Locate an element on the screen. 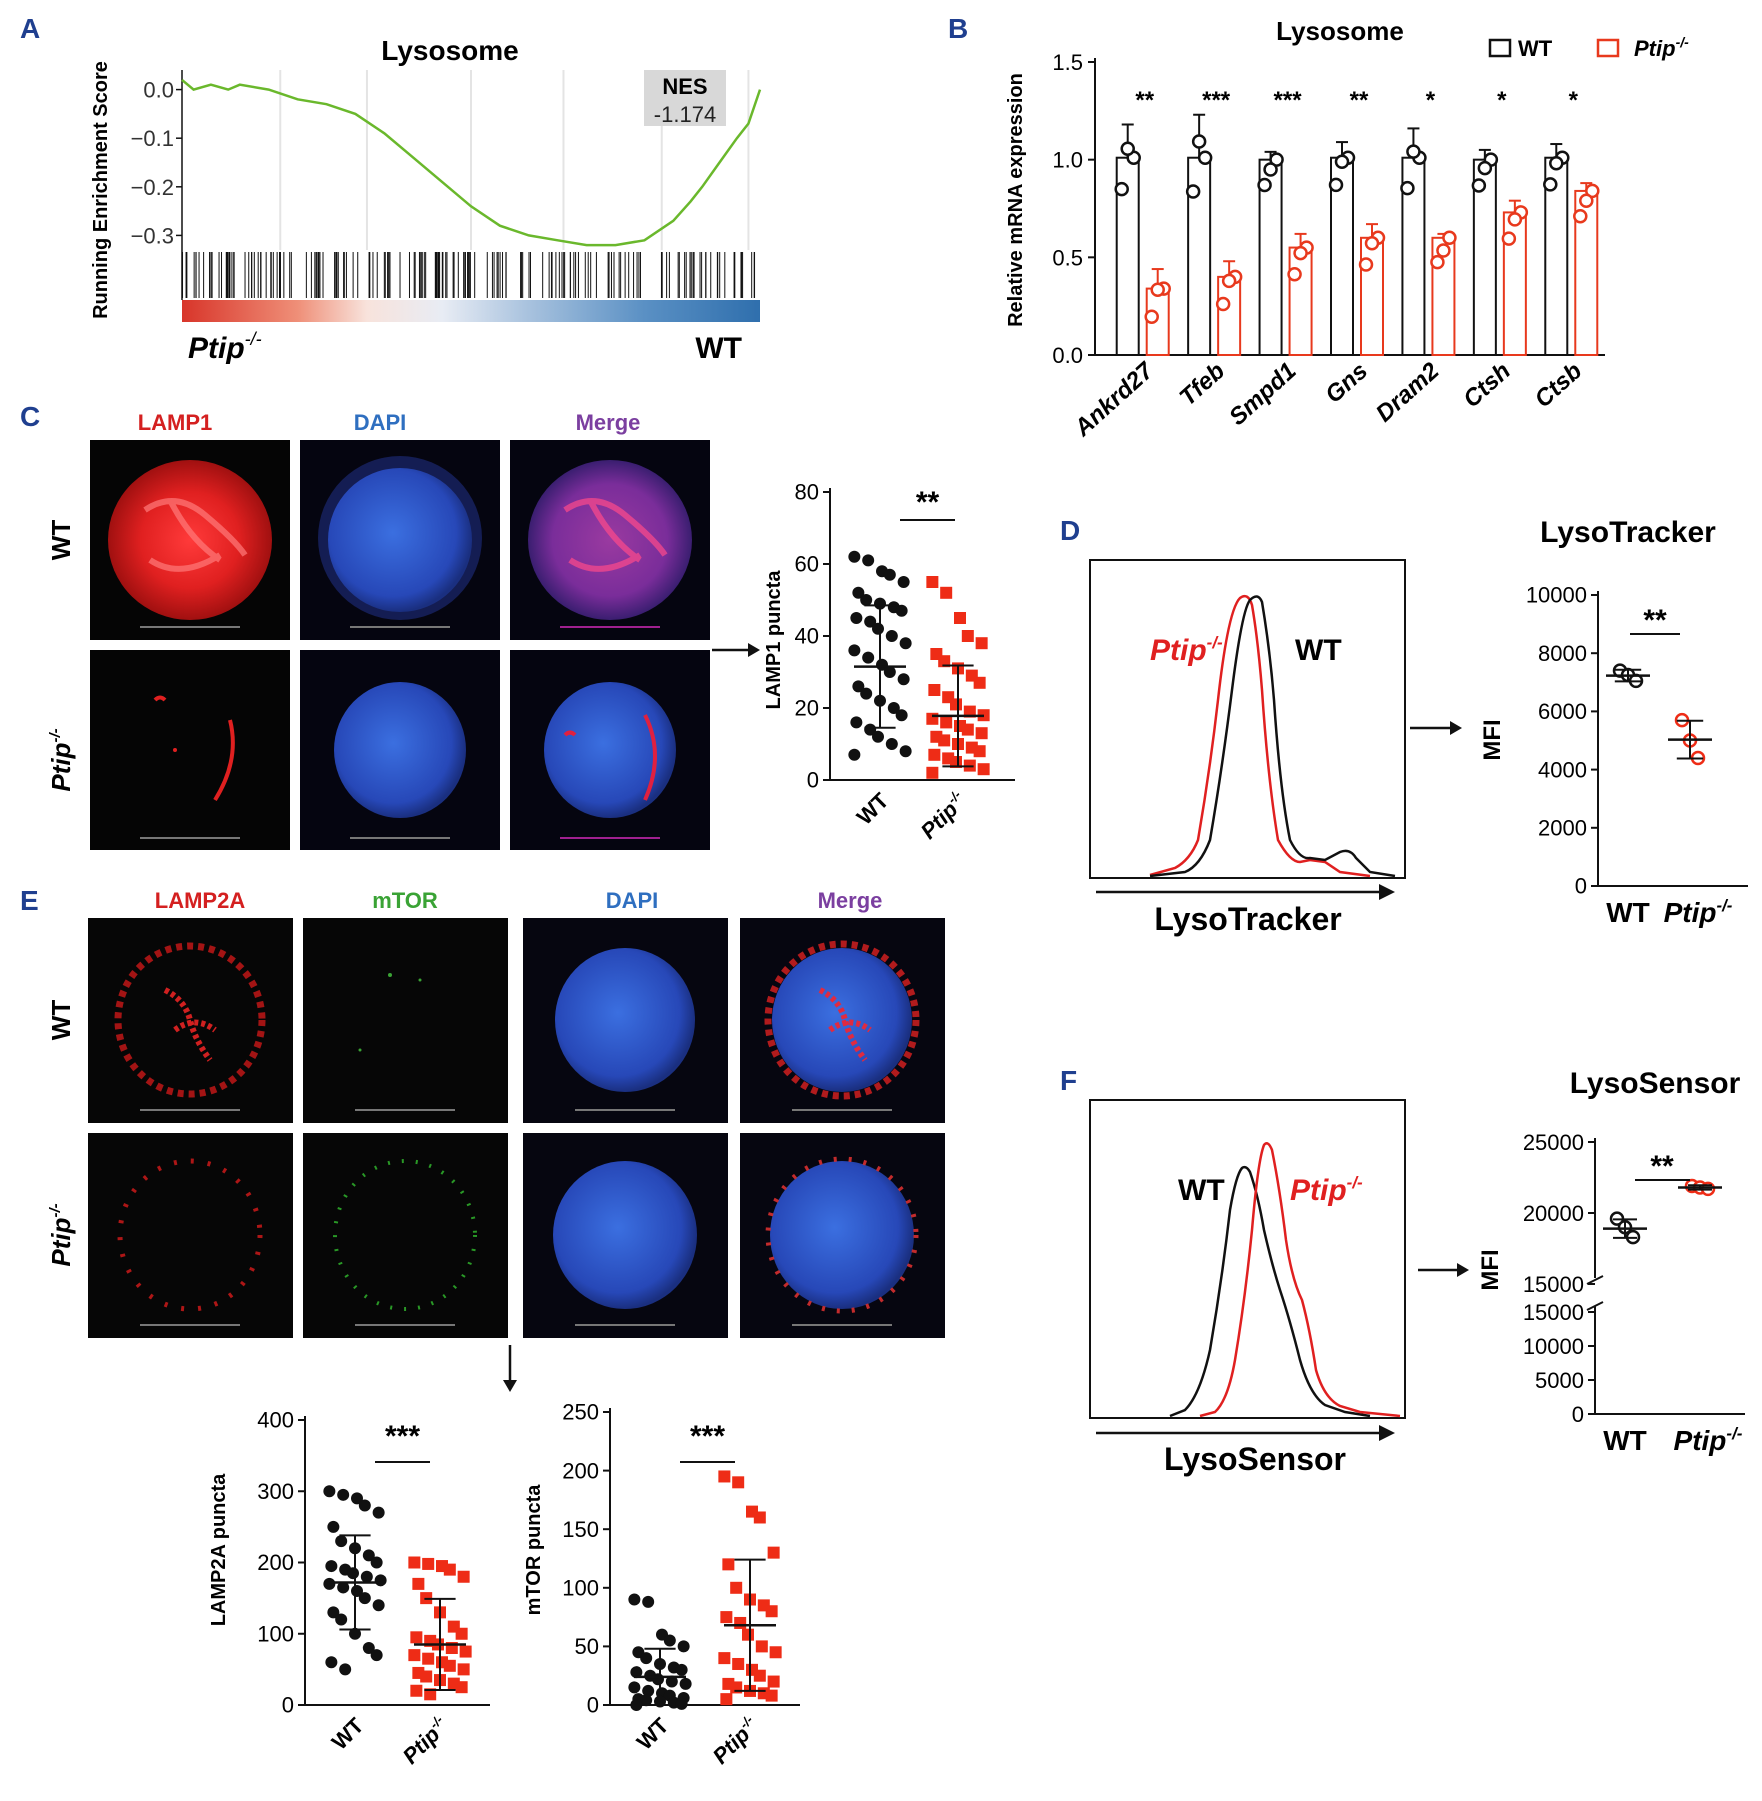 The image size is (1762, 1801). gsea-title: Lysosome is located at coordinates (449, 50).